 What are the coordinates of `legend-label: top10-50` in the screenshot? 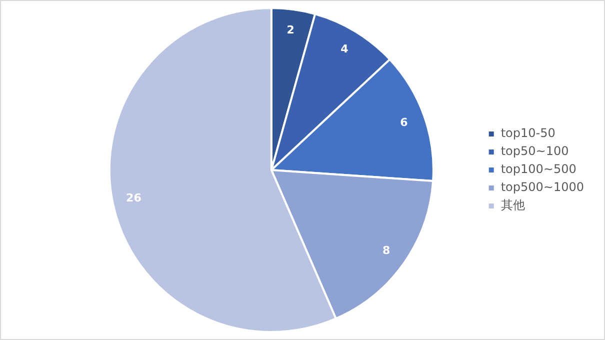 It's located at (528, 133).